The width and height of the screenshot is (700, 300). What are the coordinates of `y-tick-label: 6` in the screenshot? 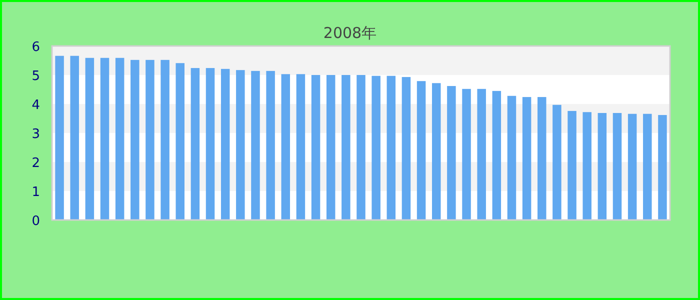 It's located at (36, 47).